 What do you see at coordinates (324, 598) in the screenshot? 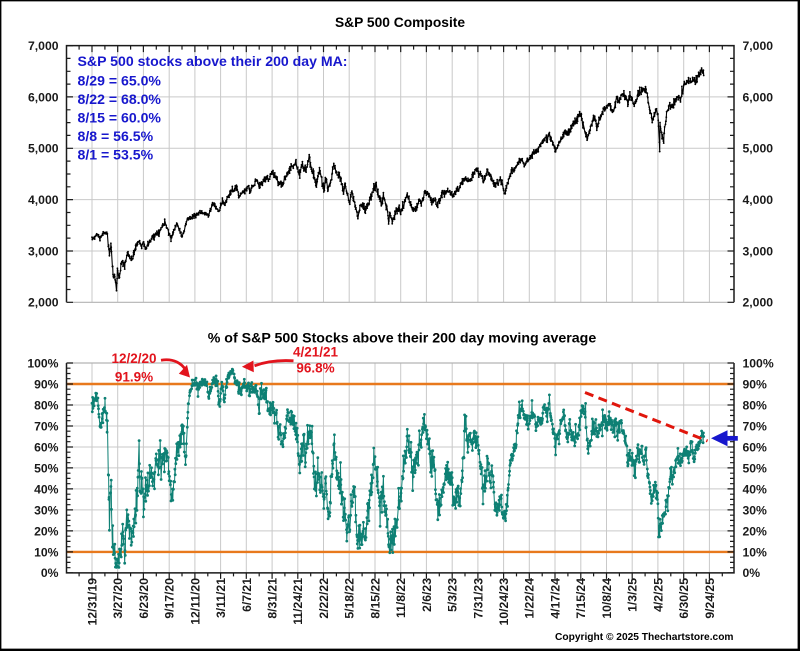
I see `svg-text: 2/22/22` at bounding box center [324, 598].